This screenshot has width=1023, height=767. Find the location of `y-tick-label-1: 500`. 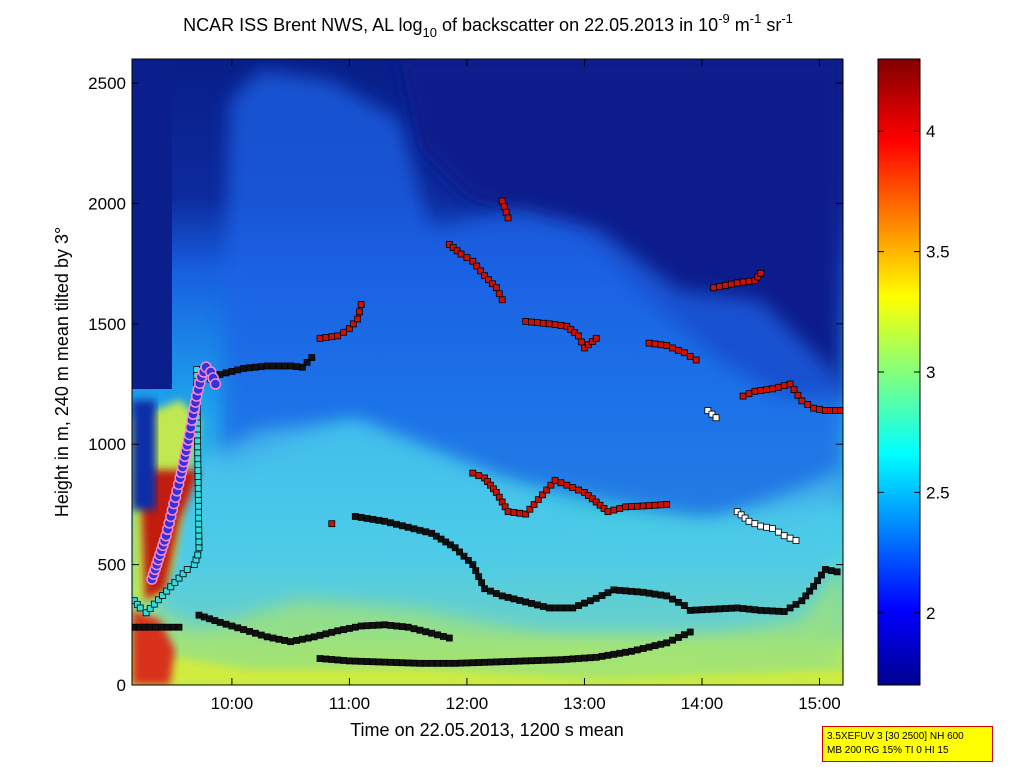

y-tick-label-1: 500 is located at coordinates (112, 565).